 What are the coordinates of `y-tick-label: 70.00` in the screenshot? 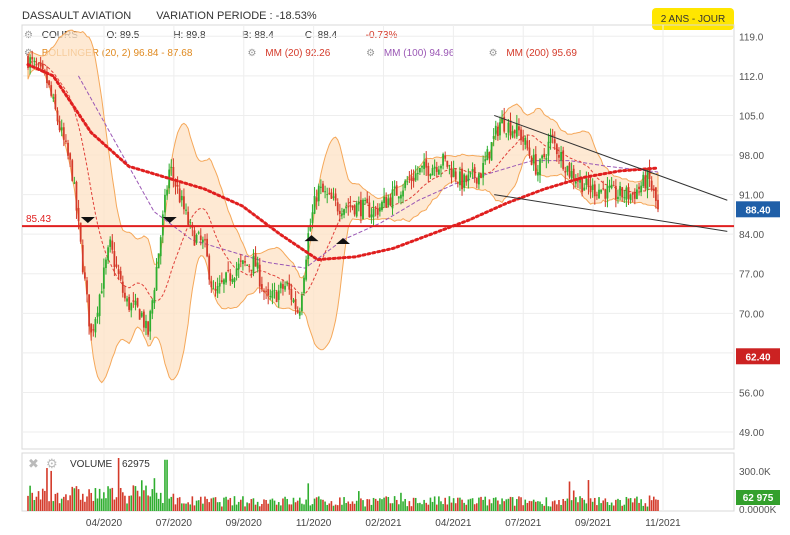 It's located at (751, 314).